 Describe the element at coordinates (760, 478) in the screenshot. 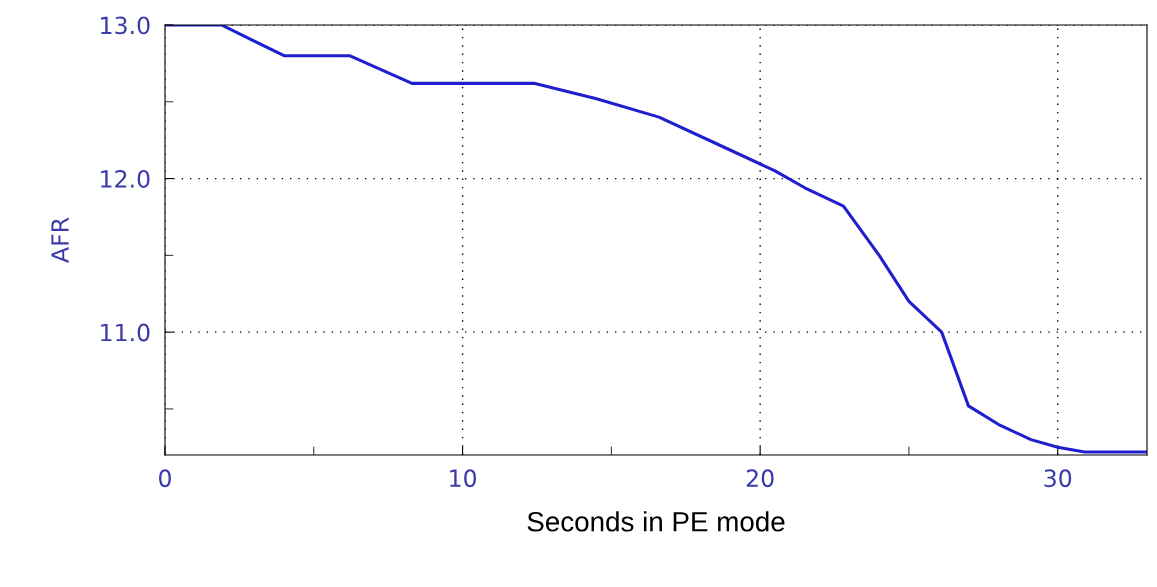

I see `x-tick-label: 20` at that location.